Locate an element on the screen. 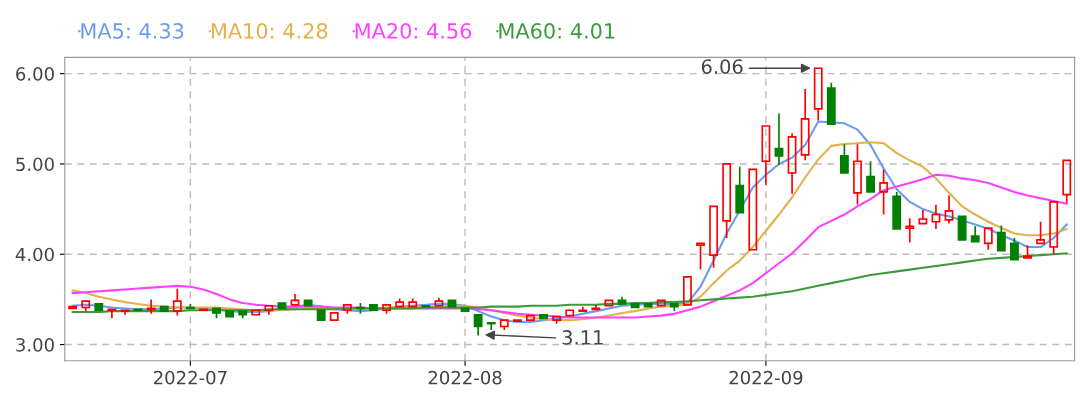  x-tick-label: 2022-09 is located at coordinates (766, 377).